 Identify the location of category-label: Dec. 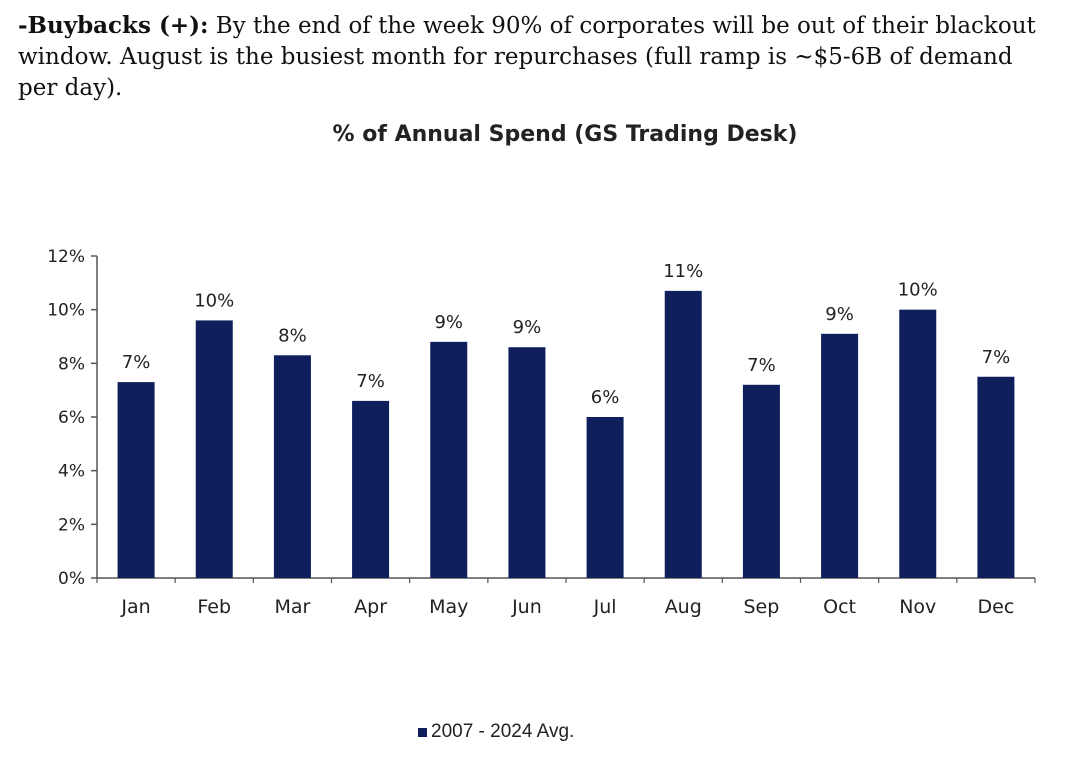
(996, 607).